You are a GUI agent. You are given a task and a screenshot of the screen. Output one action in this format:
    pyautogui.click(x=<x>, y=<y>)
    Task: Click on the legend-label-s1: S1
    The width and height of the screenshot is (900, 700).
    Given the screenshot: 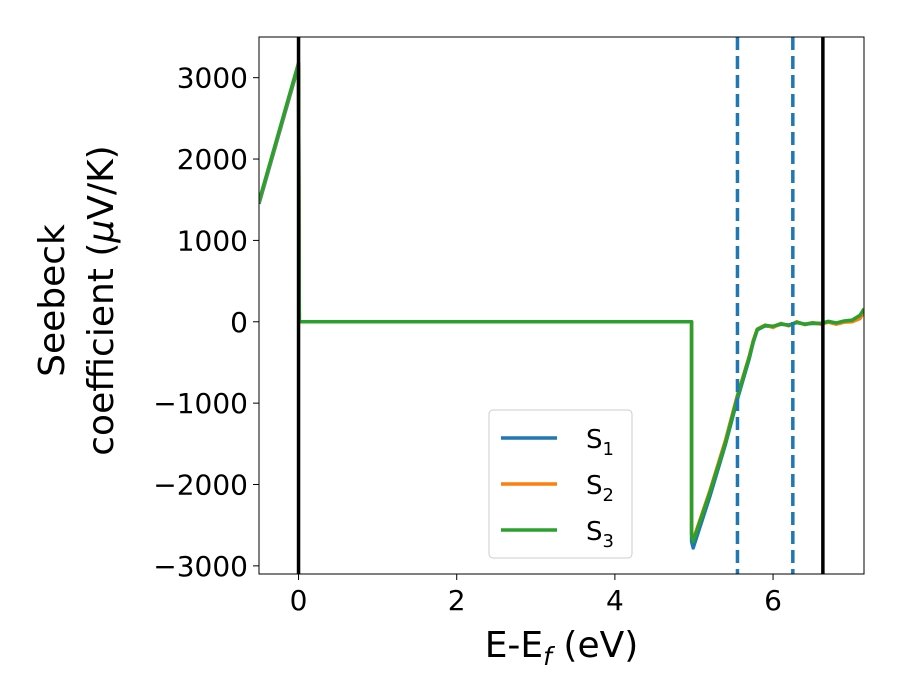 What is the action you would take?
    pyautogui.click(x=600, y=442)
    